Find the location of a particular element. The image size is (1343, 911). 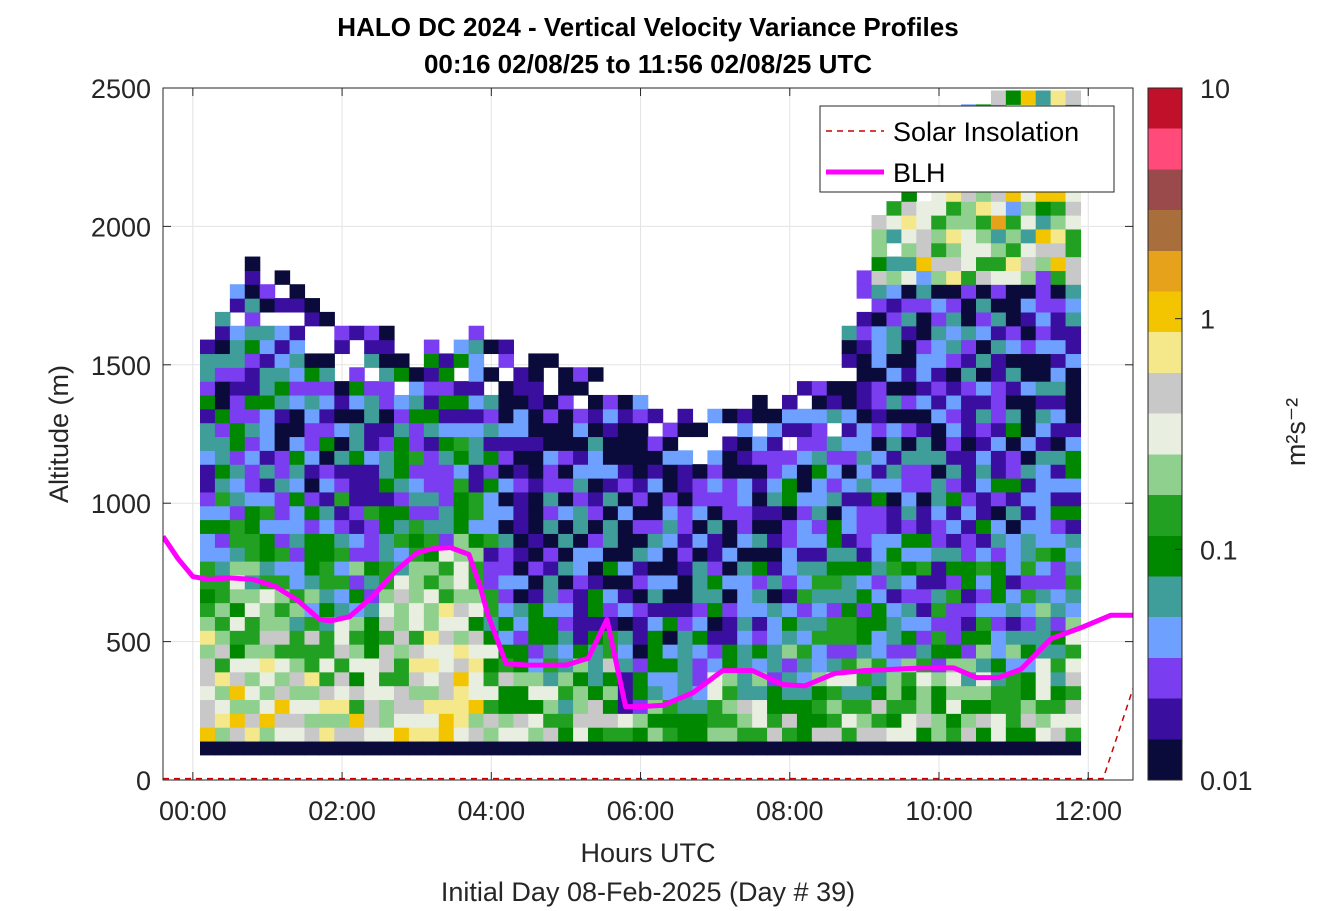

legend-label-blh: BLH is located at coordinates (919, 173).